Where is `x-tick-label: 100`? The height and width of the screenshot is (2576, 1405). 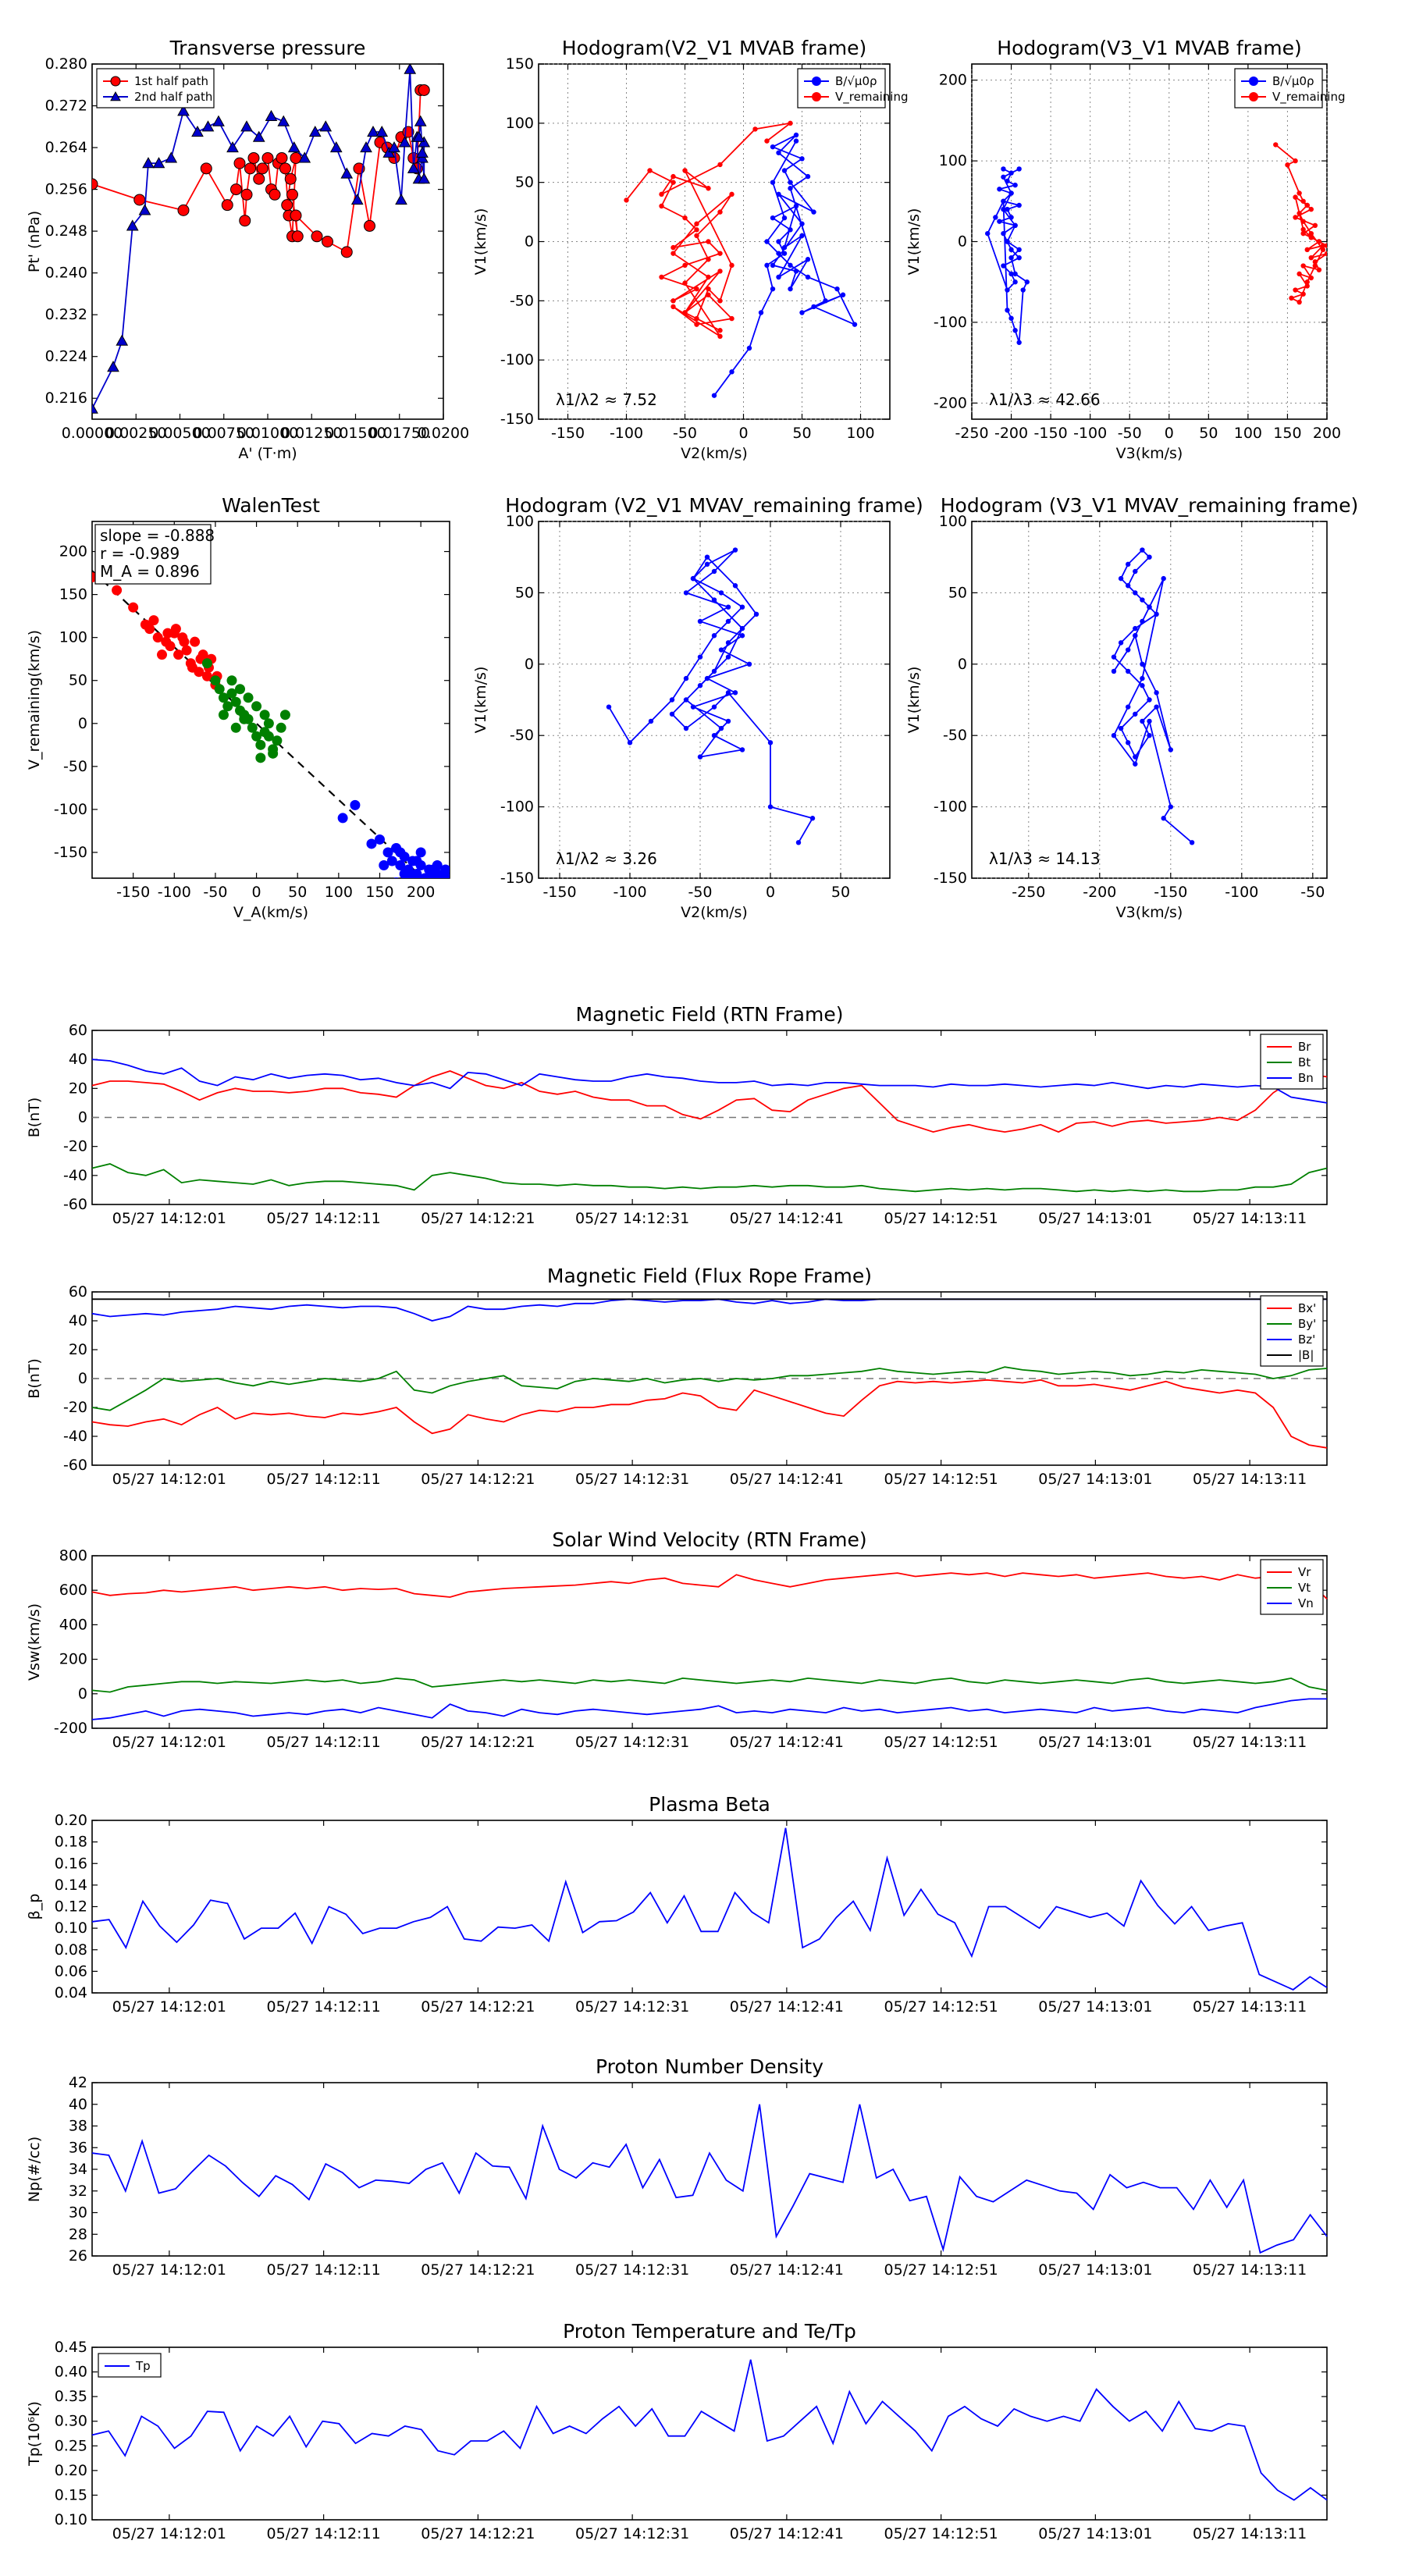
x-tick-label: 100 is located at coordinates (1248, 434).